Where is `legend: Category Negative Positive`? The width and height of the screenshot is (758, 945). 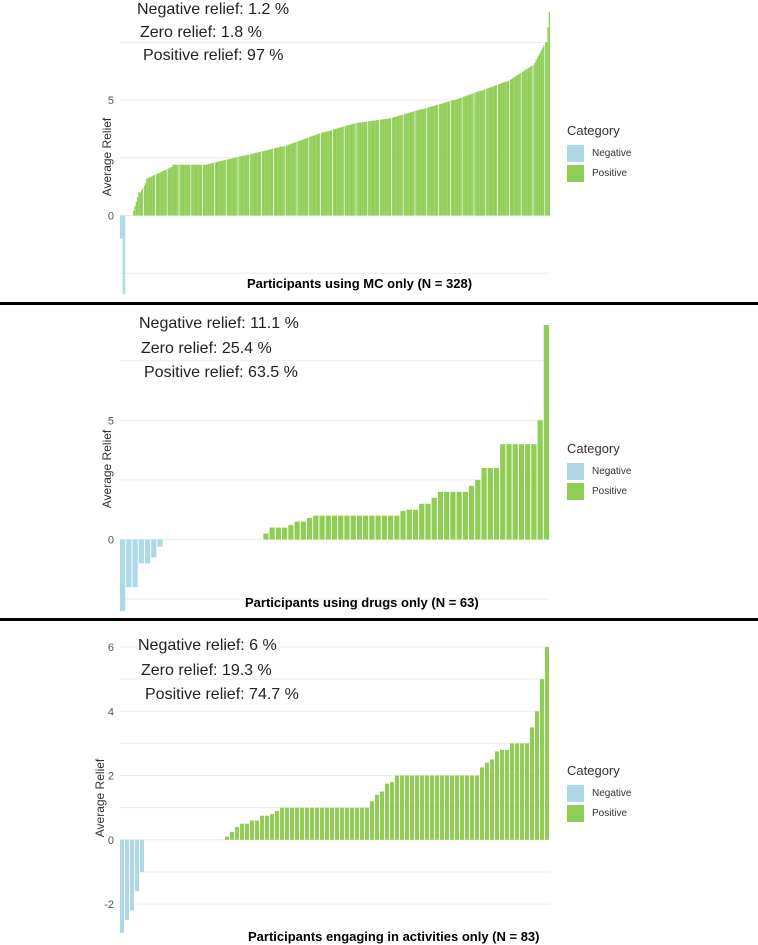
legend: Category Negative Positive is located at coordinates (599, 153).